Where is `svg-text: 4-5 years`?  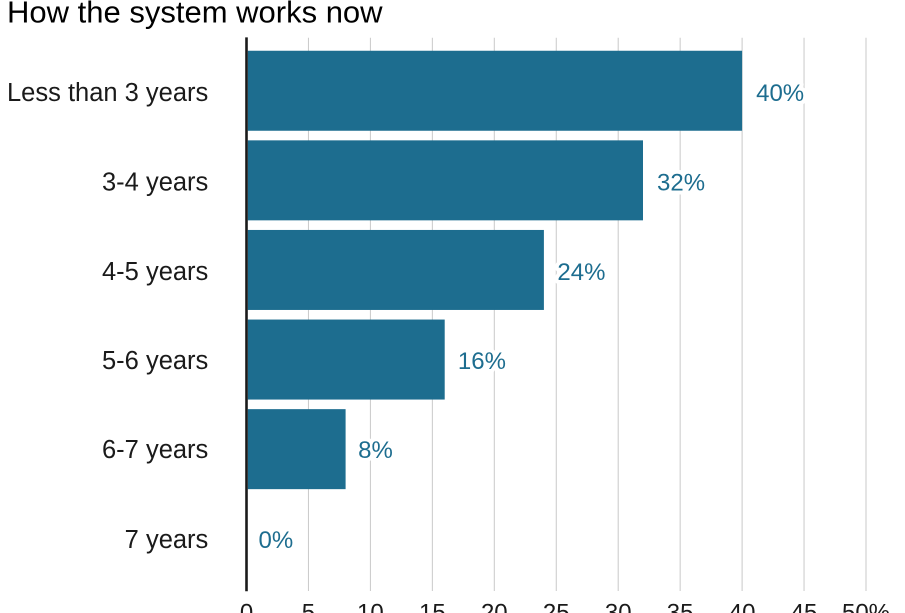
svg-text: 4-5 years is located at coordinates (155, 272).